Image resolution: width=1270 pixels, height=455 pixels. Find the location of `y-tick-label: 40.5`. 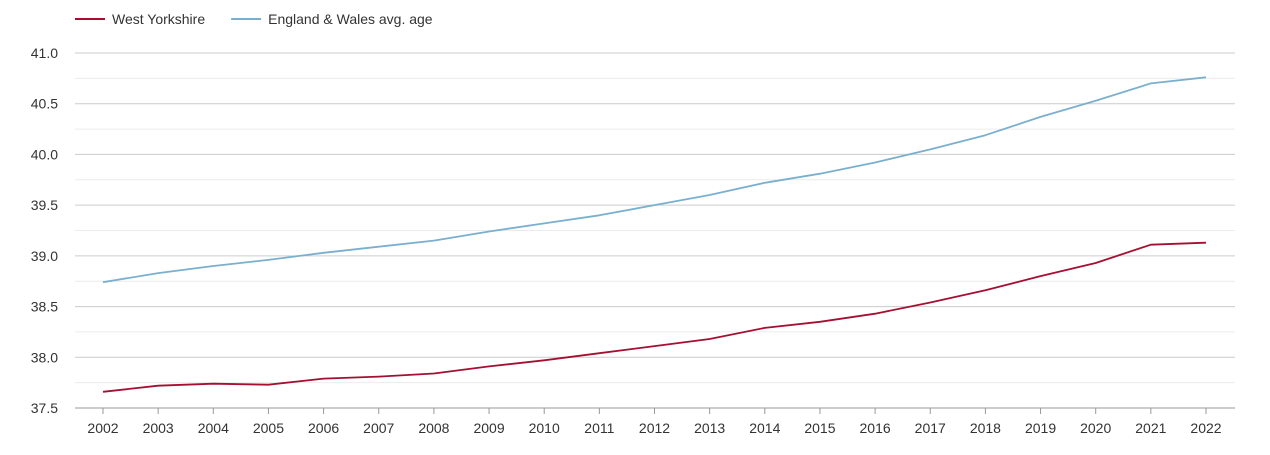

y-tick-label: 40.5 is located at coordinates (44, 104).